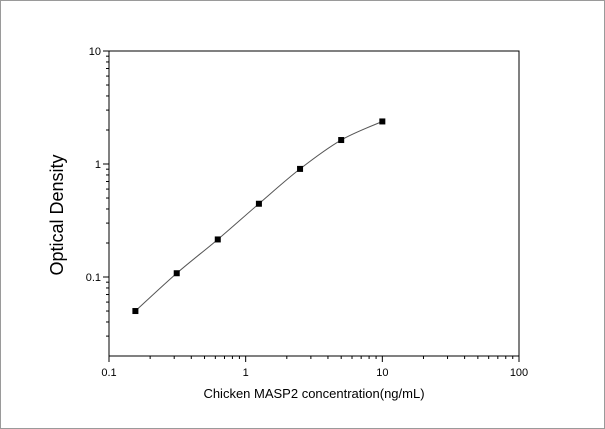 This screenshot has height=429, width=605. What do you see at coordinates (95, 52) in the screenshot?
I see `y-tick-label: 10` at bounding box center [95, 52].